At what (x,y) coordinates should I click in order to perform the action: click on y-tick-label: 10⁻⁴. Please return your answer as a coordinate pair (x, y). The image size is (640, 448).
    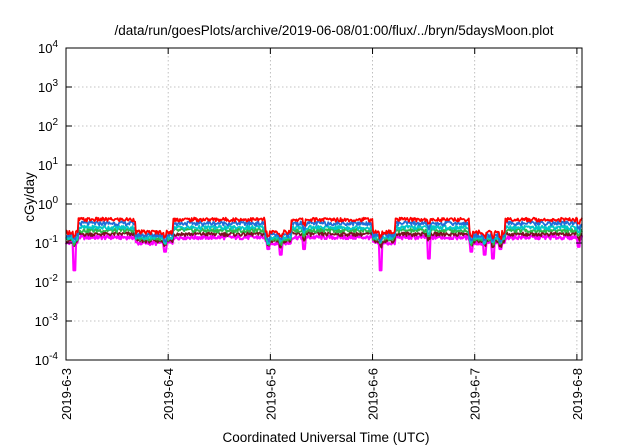
    Looking at the image, I should click on (47, 359).